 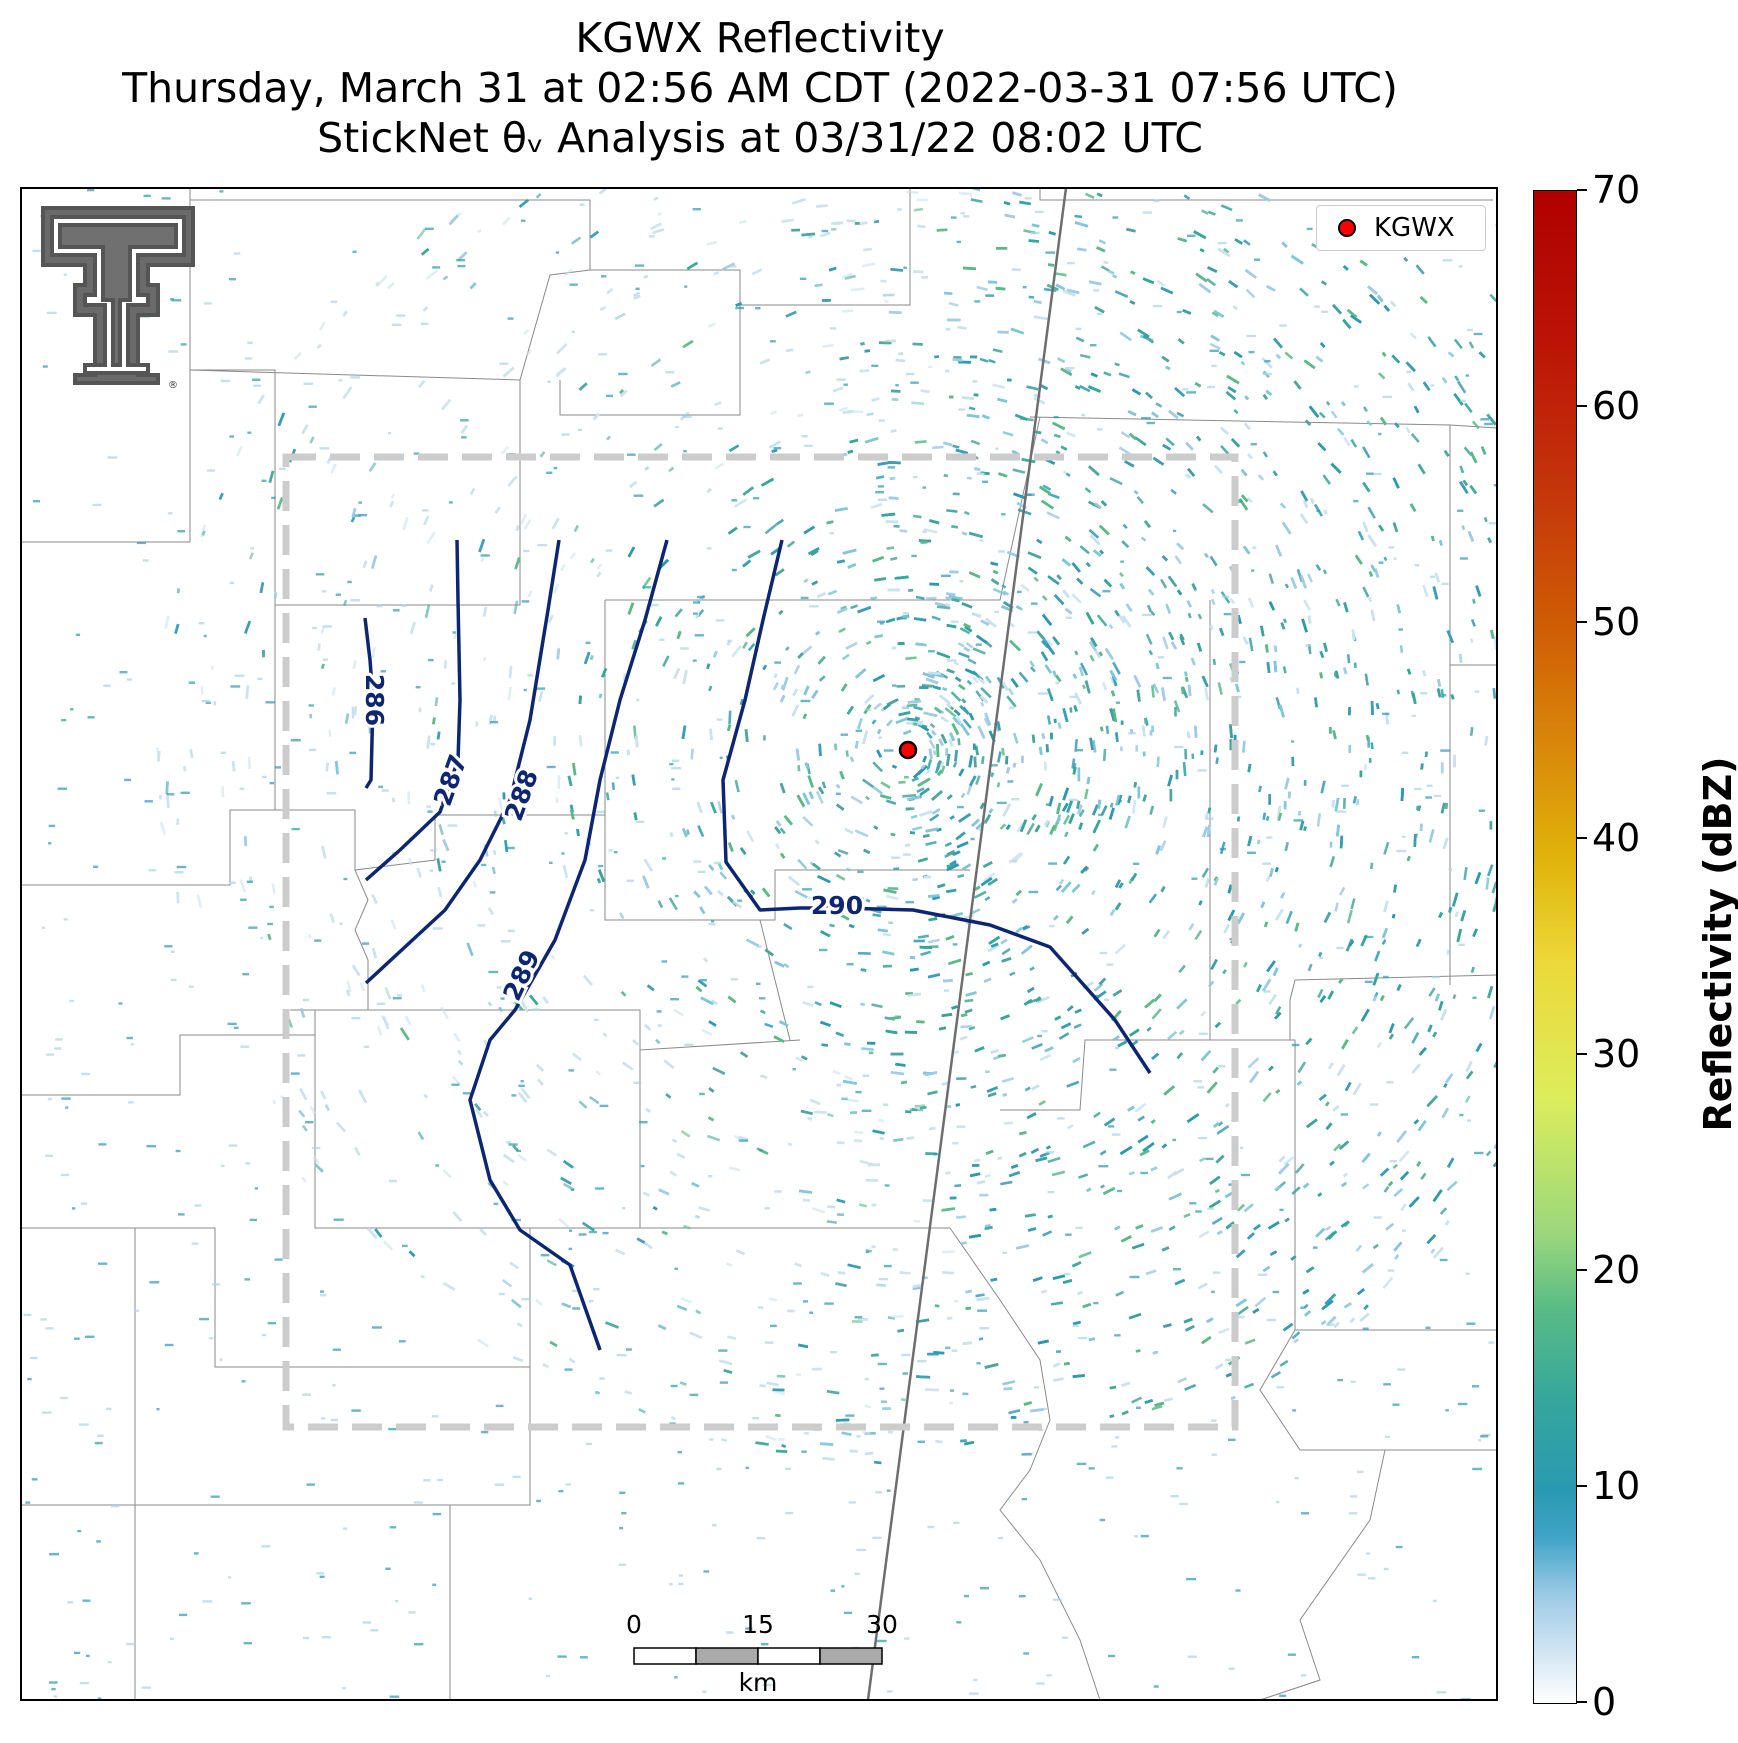 I want to click on contour-label-290: 290, so click(x=837, y=905).